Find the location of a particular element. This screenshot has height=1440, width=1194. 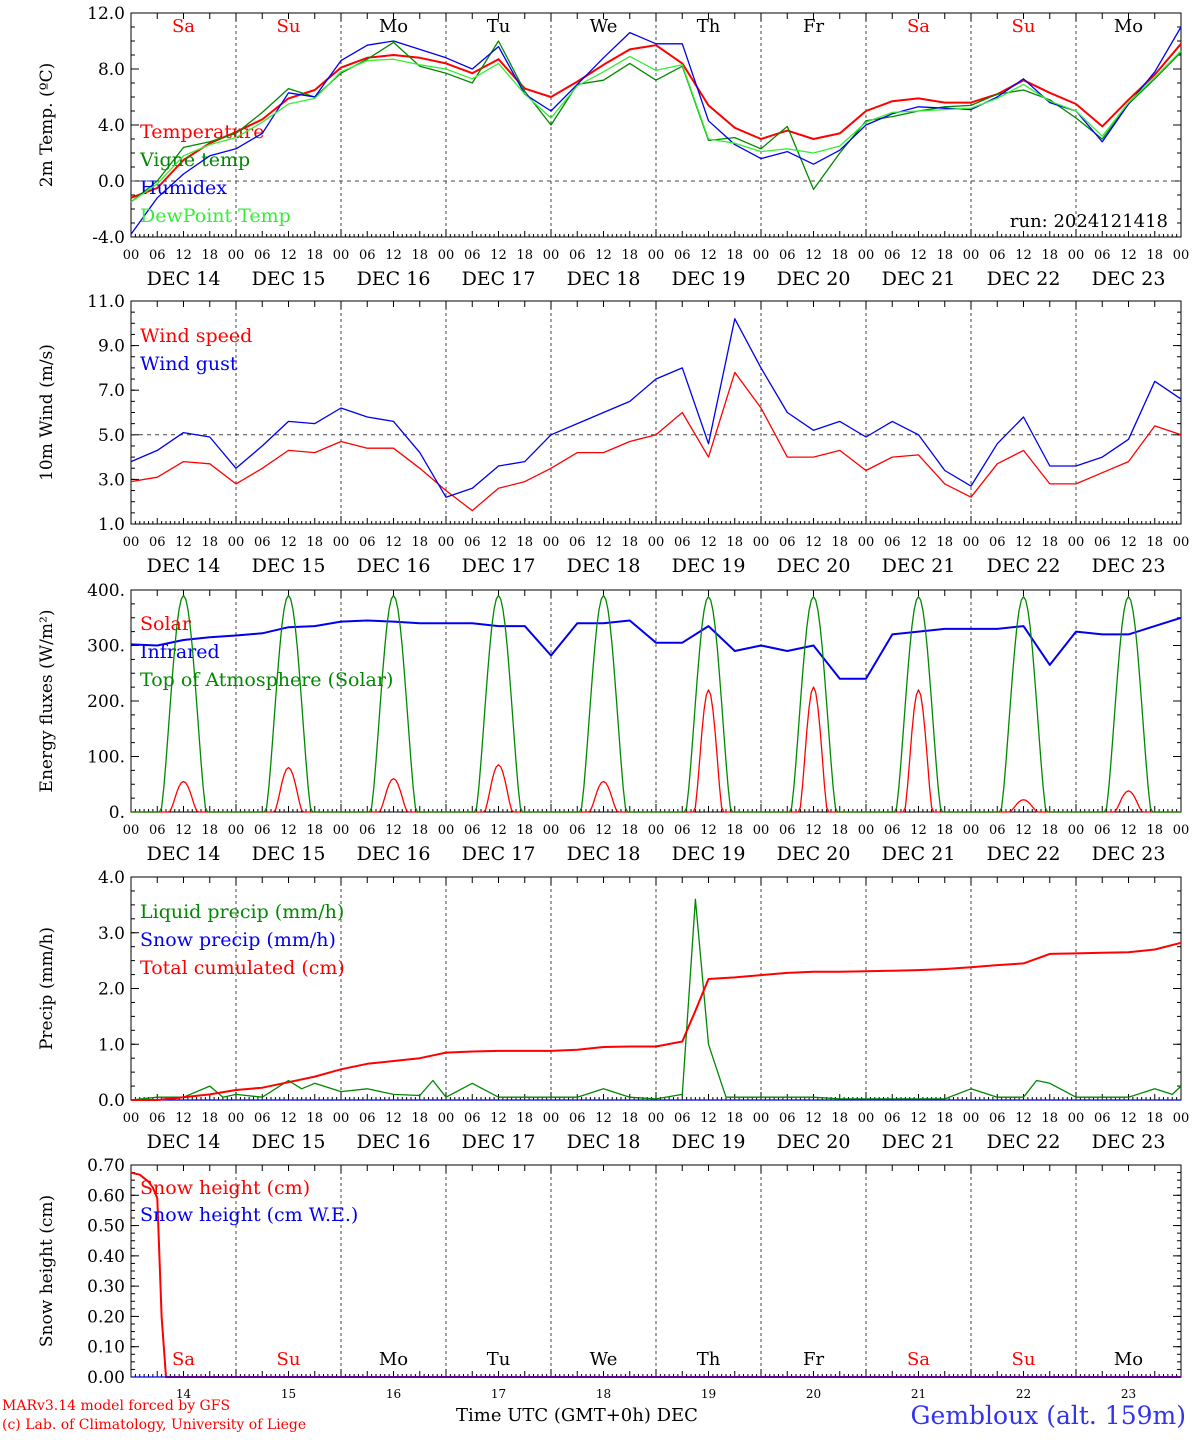

y-tick-label: 0.50 is located at coordinates (106, 1227).